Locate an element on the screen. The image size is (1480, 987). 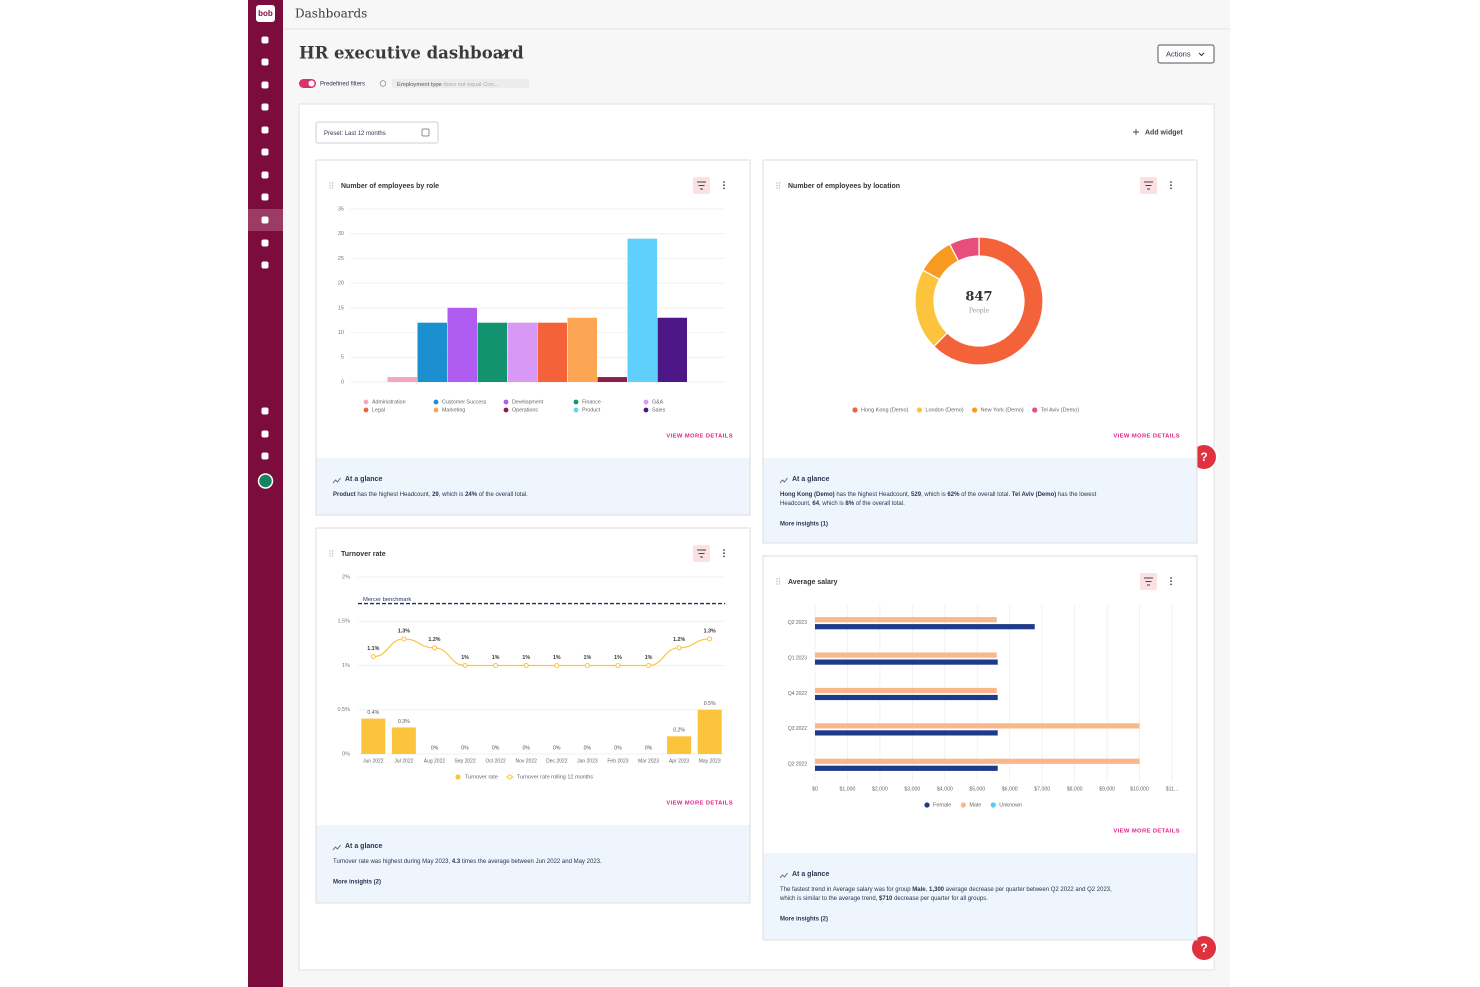
donut-slice is located at coordinates (964, 249).